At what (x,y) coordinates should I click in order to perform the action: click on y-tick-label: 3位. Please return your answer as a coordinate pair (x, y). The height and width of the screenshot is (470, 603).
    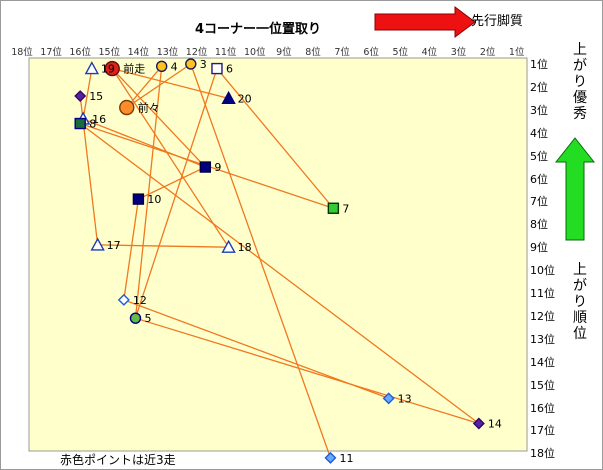
    Looking at the image, I should click on (539, 110).